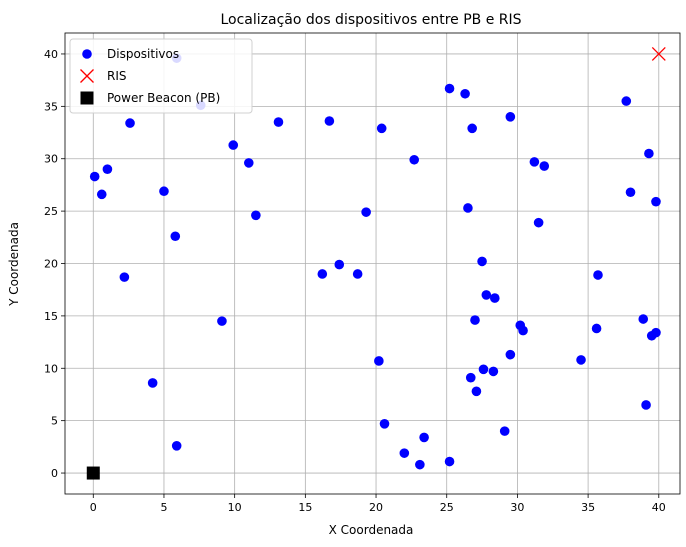  What do you see at coordinates (51, 211) in the screenshot?
I see `y-tick-label: 25` at bounding box center [51, 211].